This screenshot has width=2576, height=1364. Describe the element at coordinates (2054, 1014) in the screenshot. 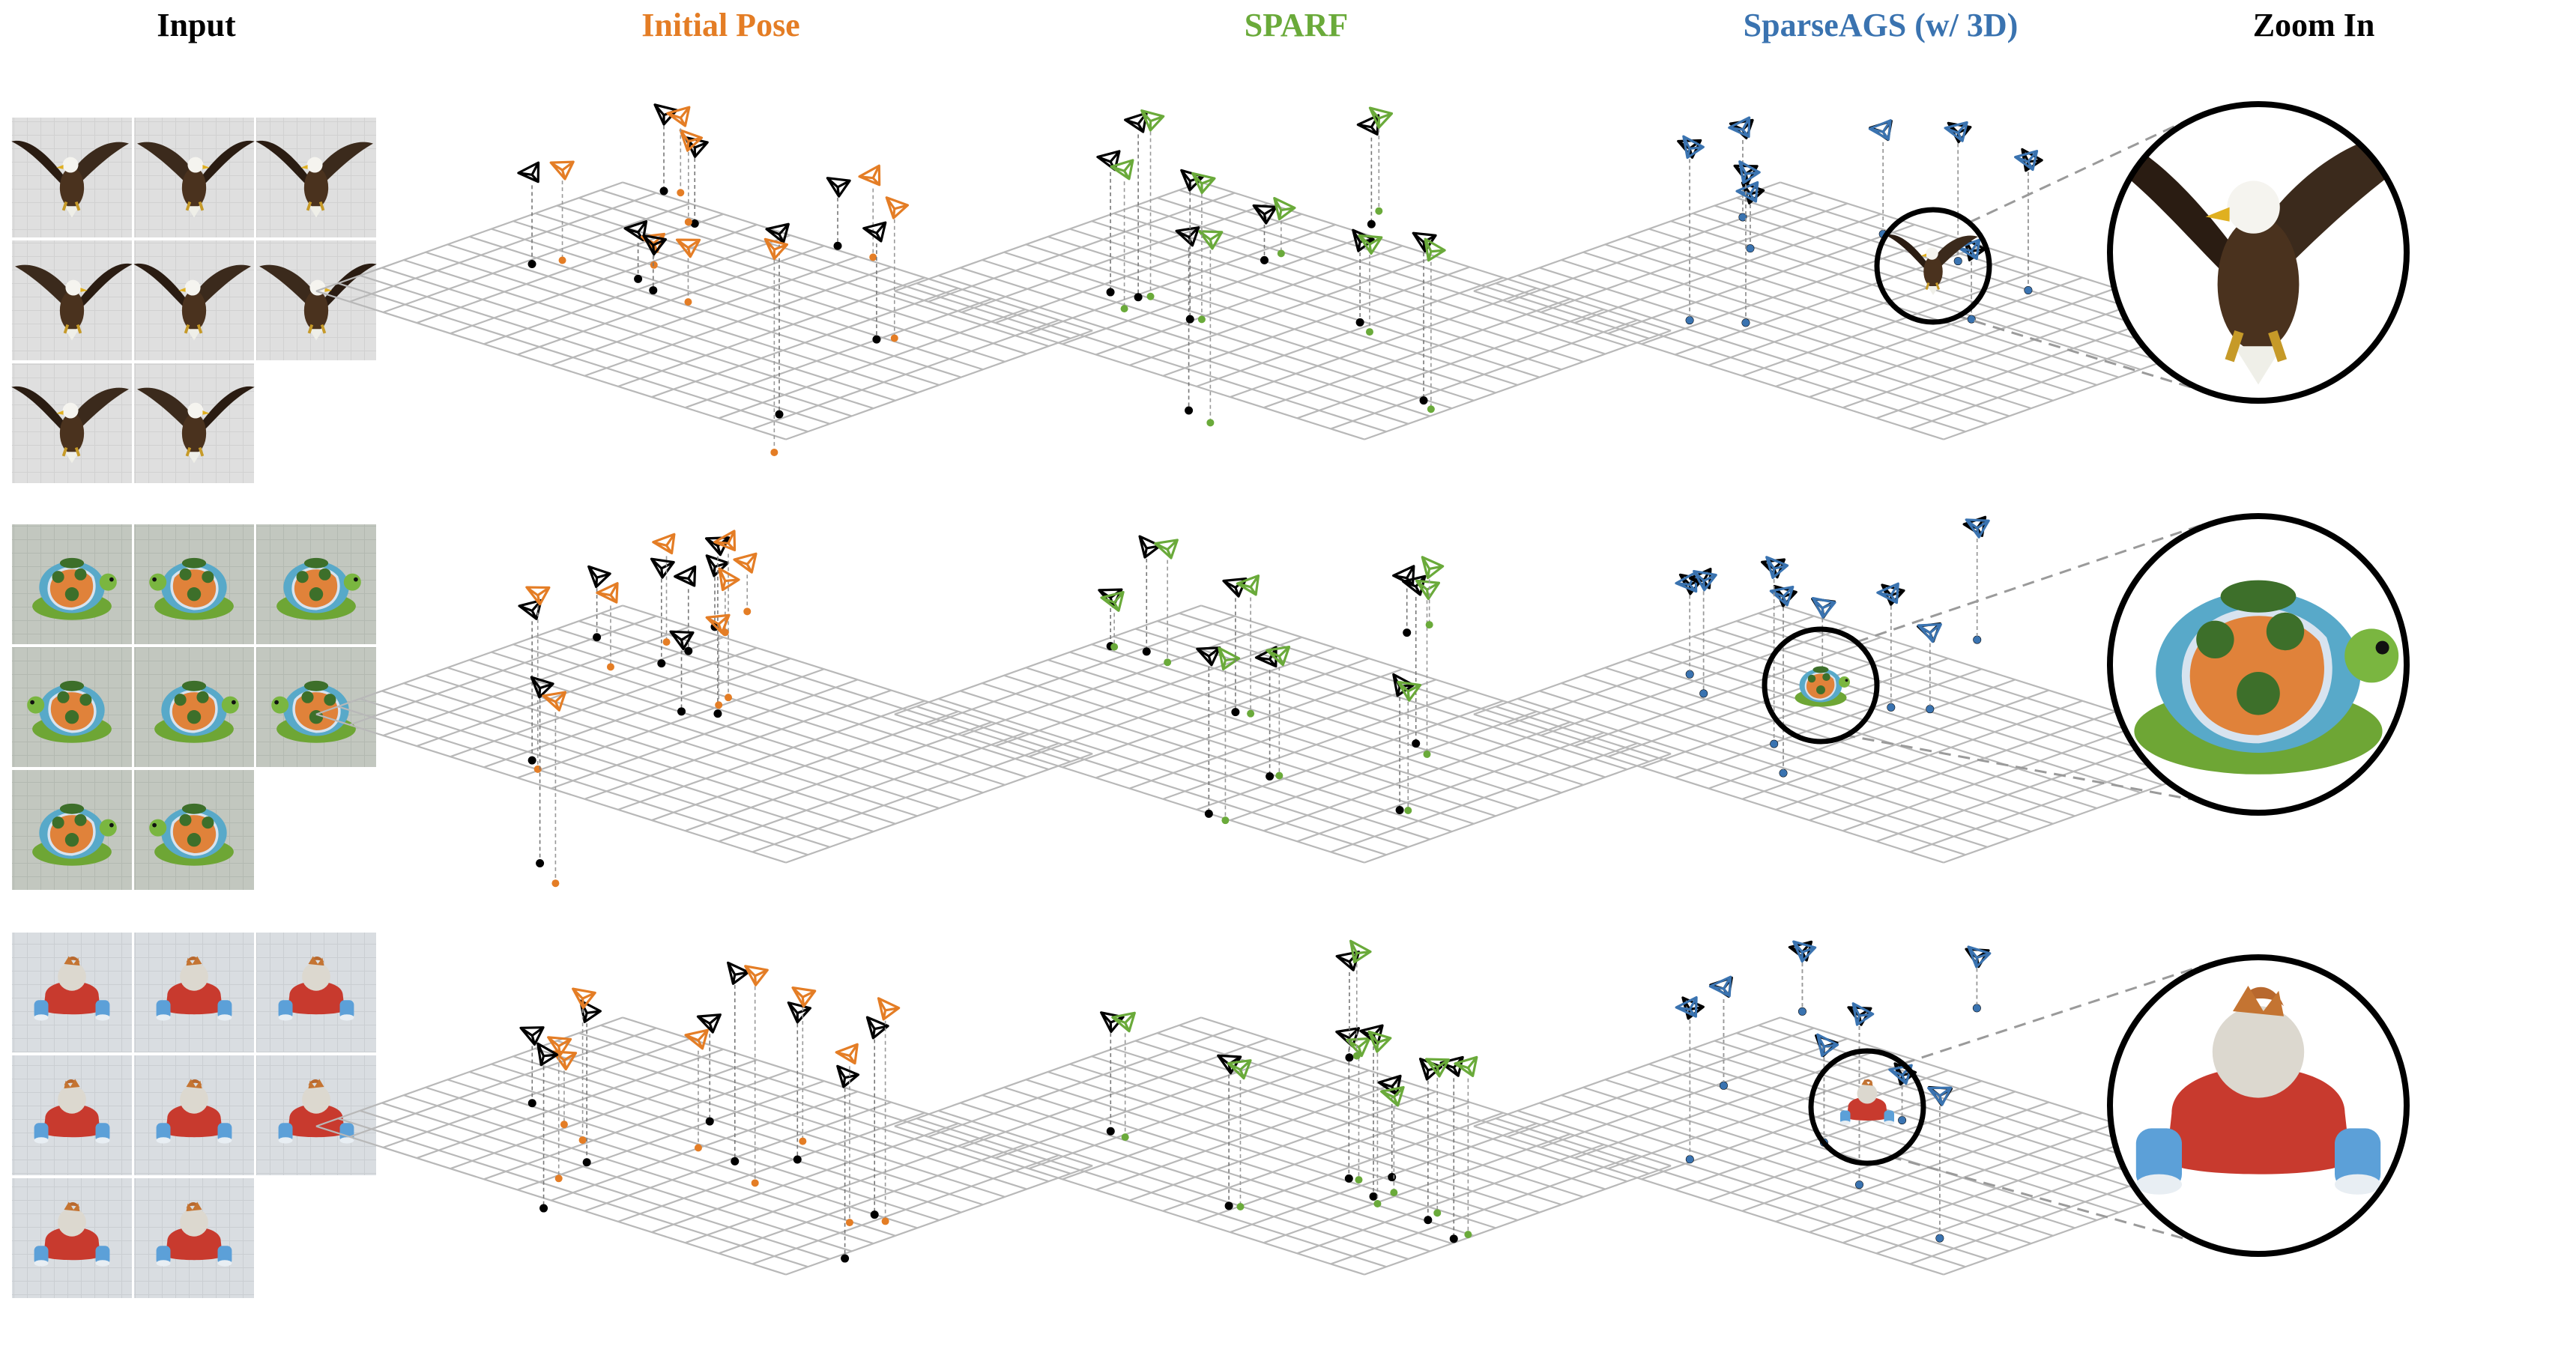

I see `zoom-leader-top` at that location.